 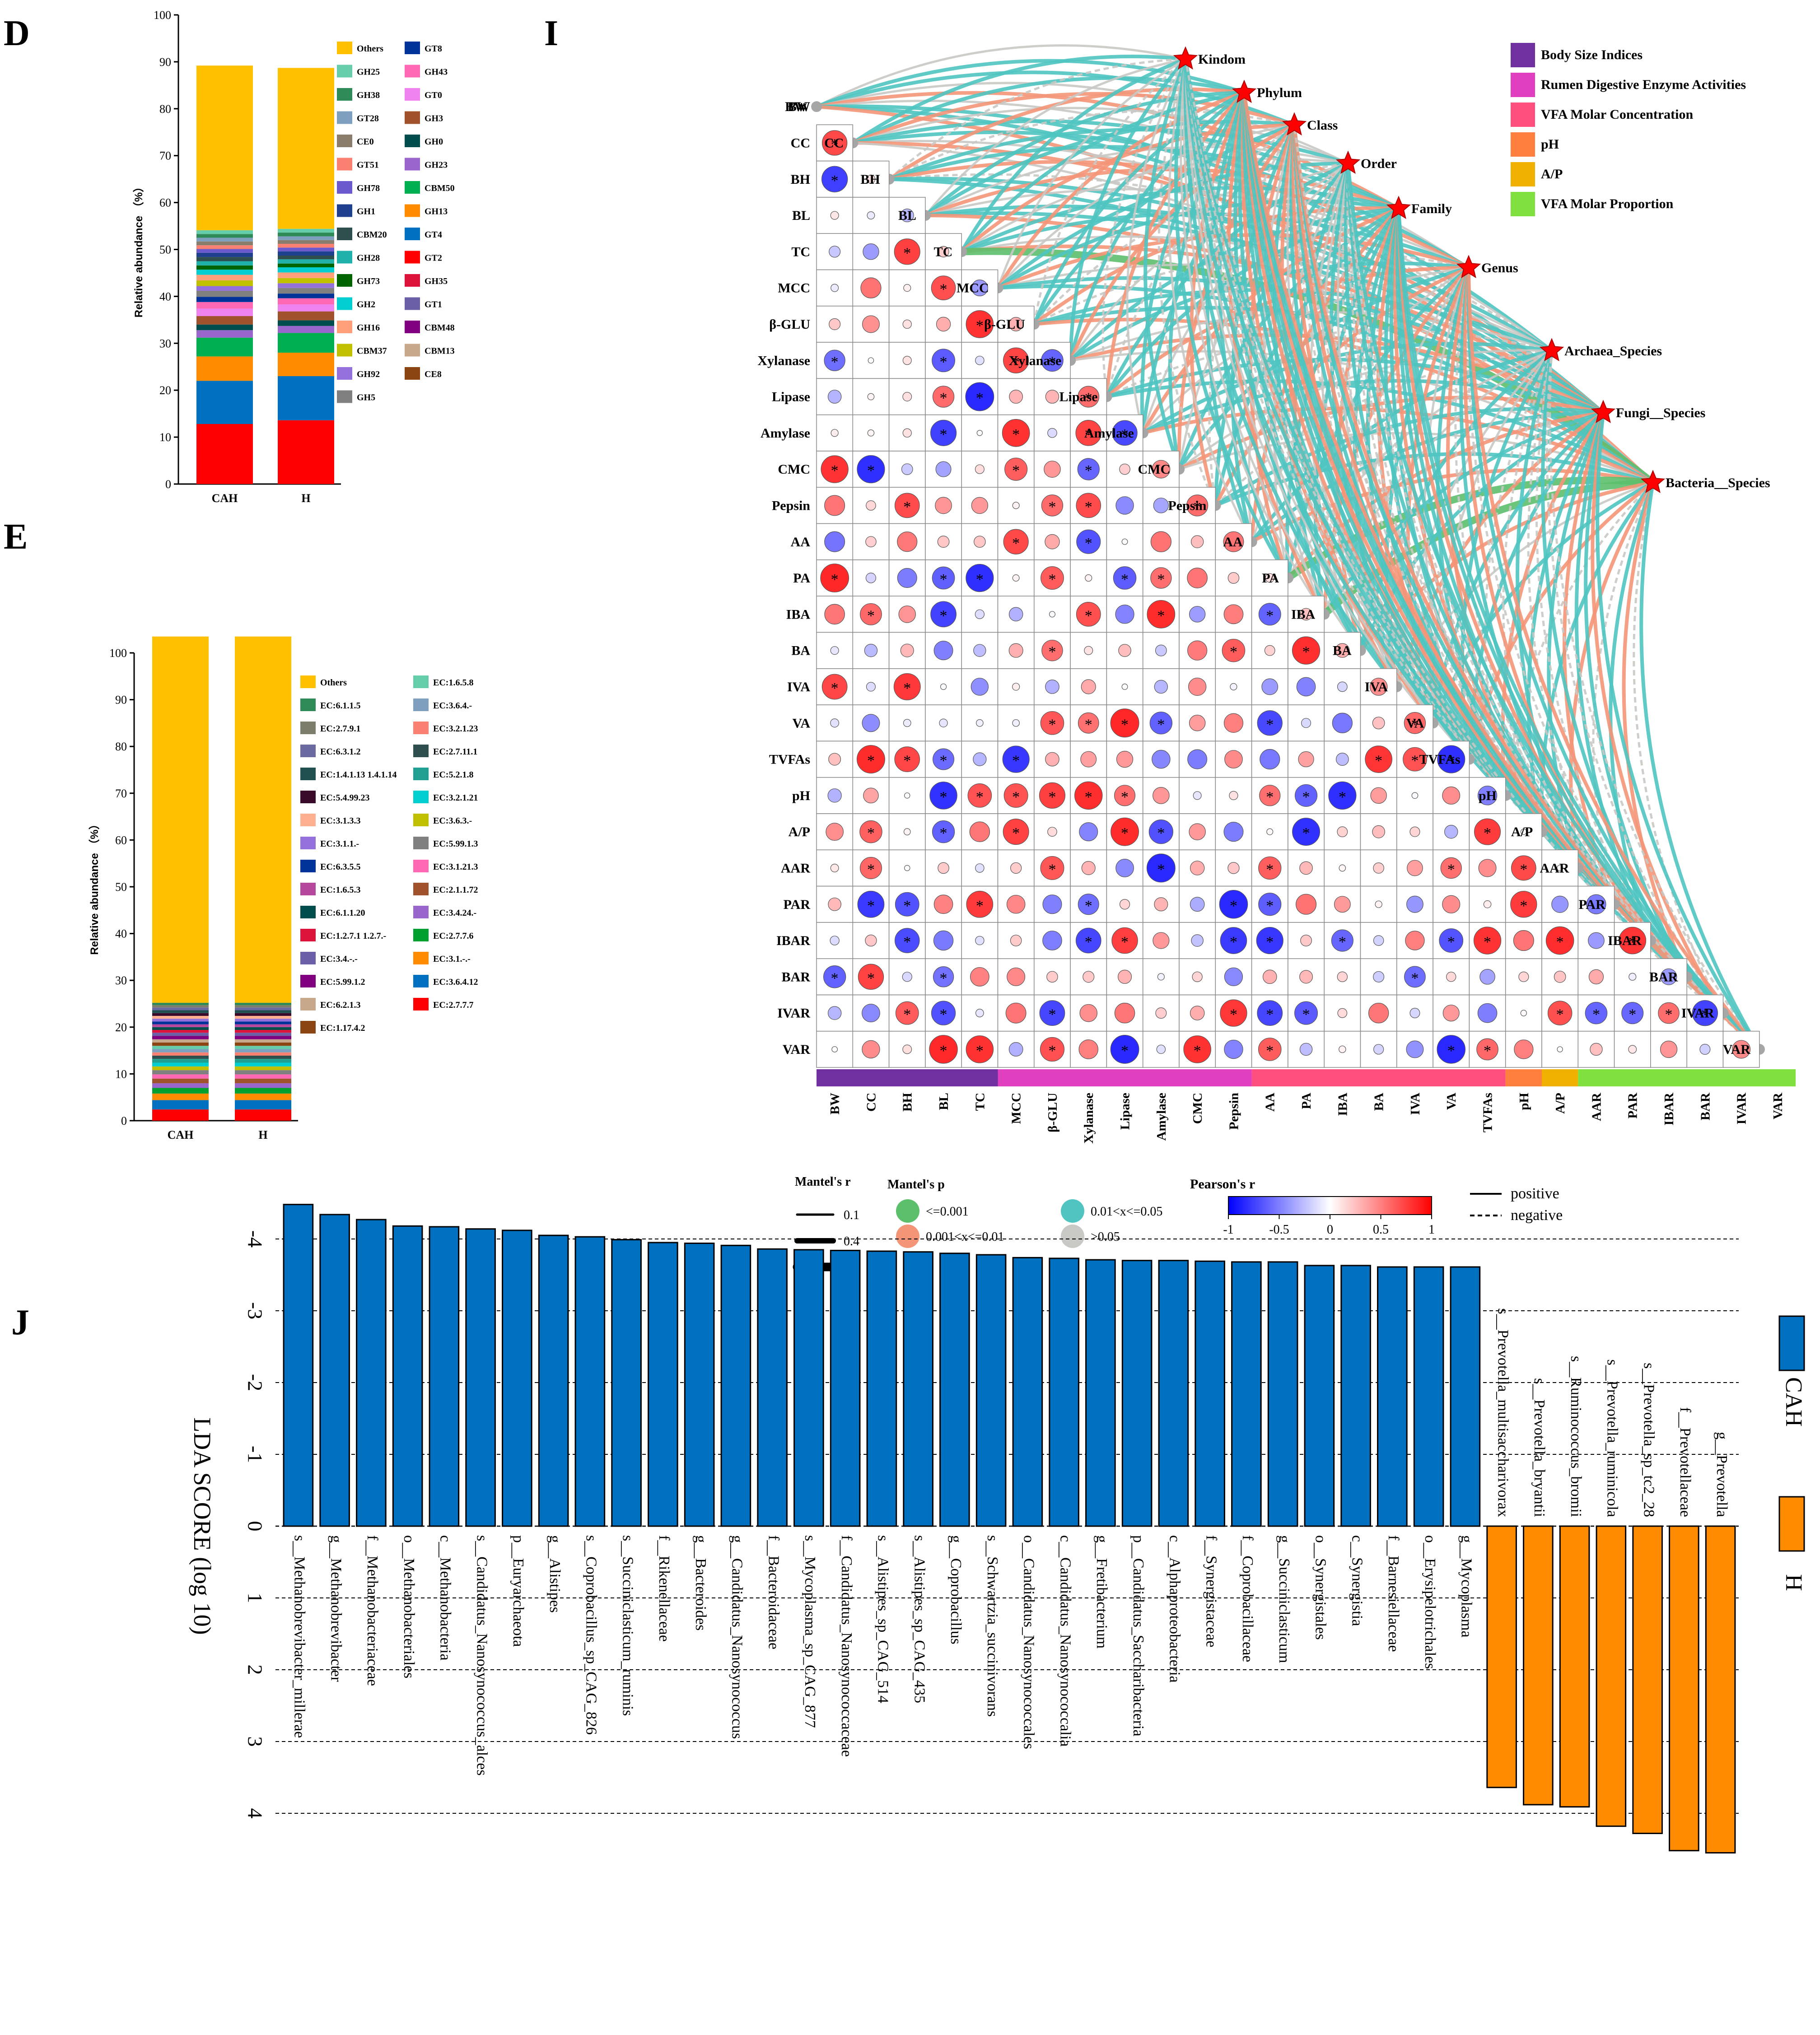 I want to click on group-bar-body-size-indices, so click(x=907, y=1078).